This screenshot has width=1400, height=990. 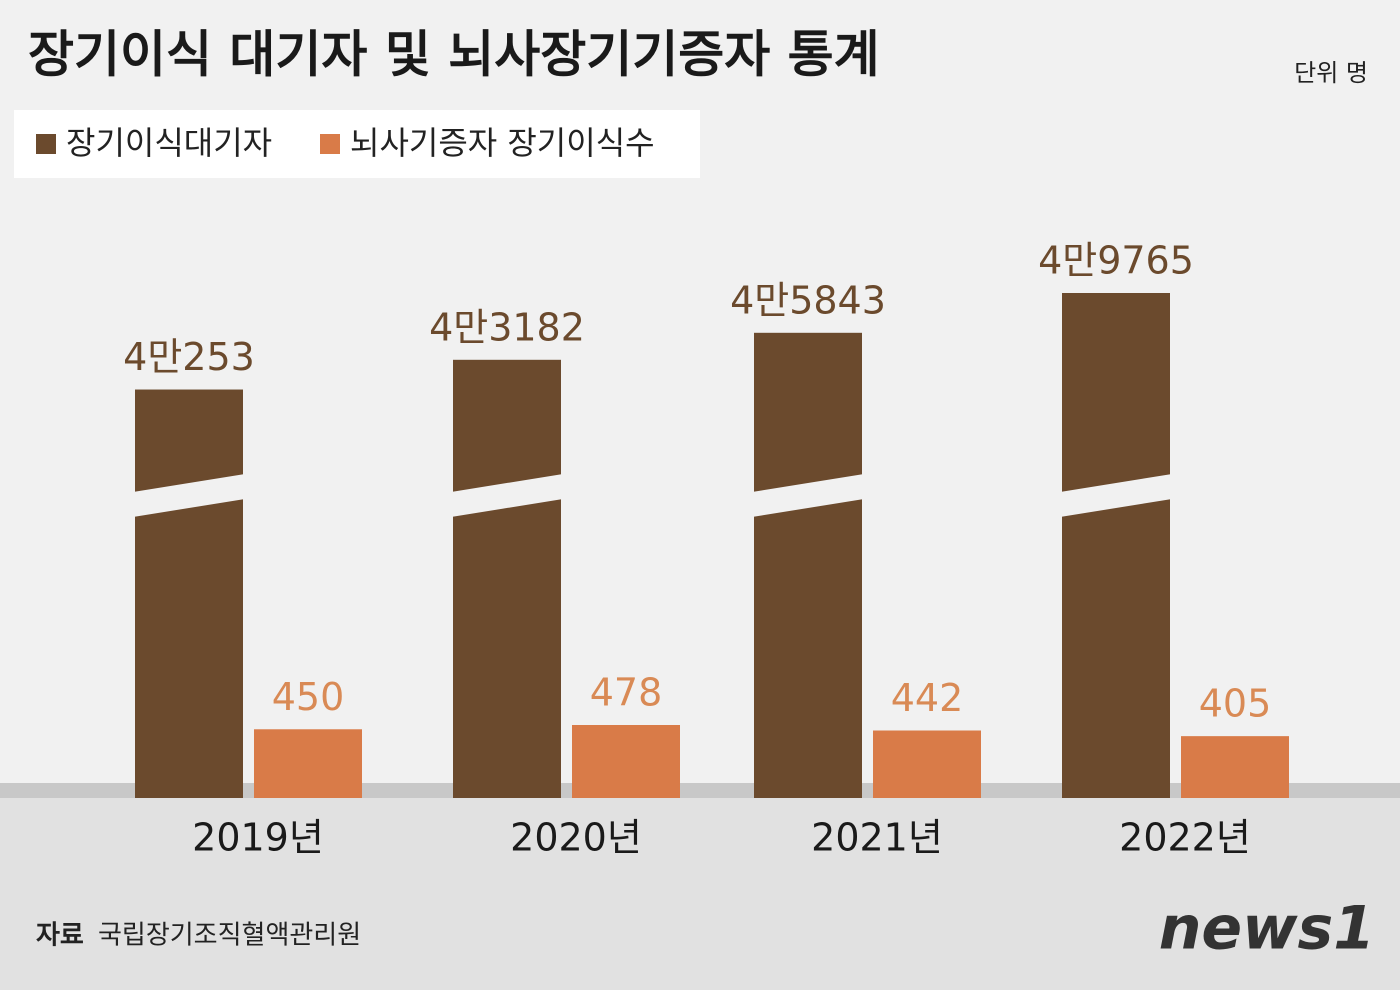 I want to click on legend-label: 장기이식대기자, so click(x=169, y=143).